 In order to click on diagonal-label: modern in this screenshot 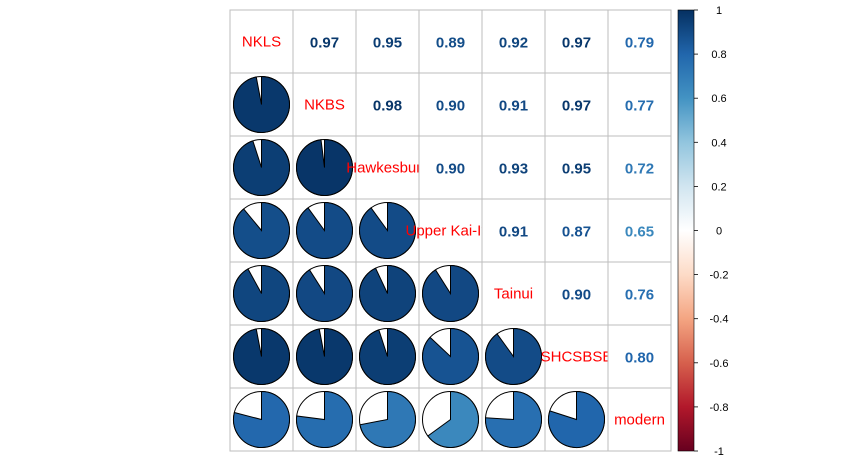, I will do `click(639, 420)`.